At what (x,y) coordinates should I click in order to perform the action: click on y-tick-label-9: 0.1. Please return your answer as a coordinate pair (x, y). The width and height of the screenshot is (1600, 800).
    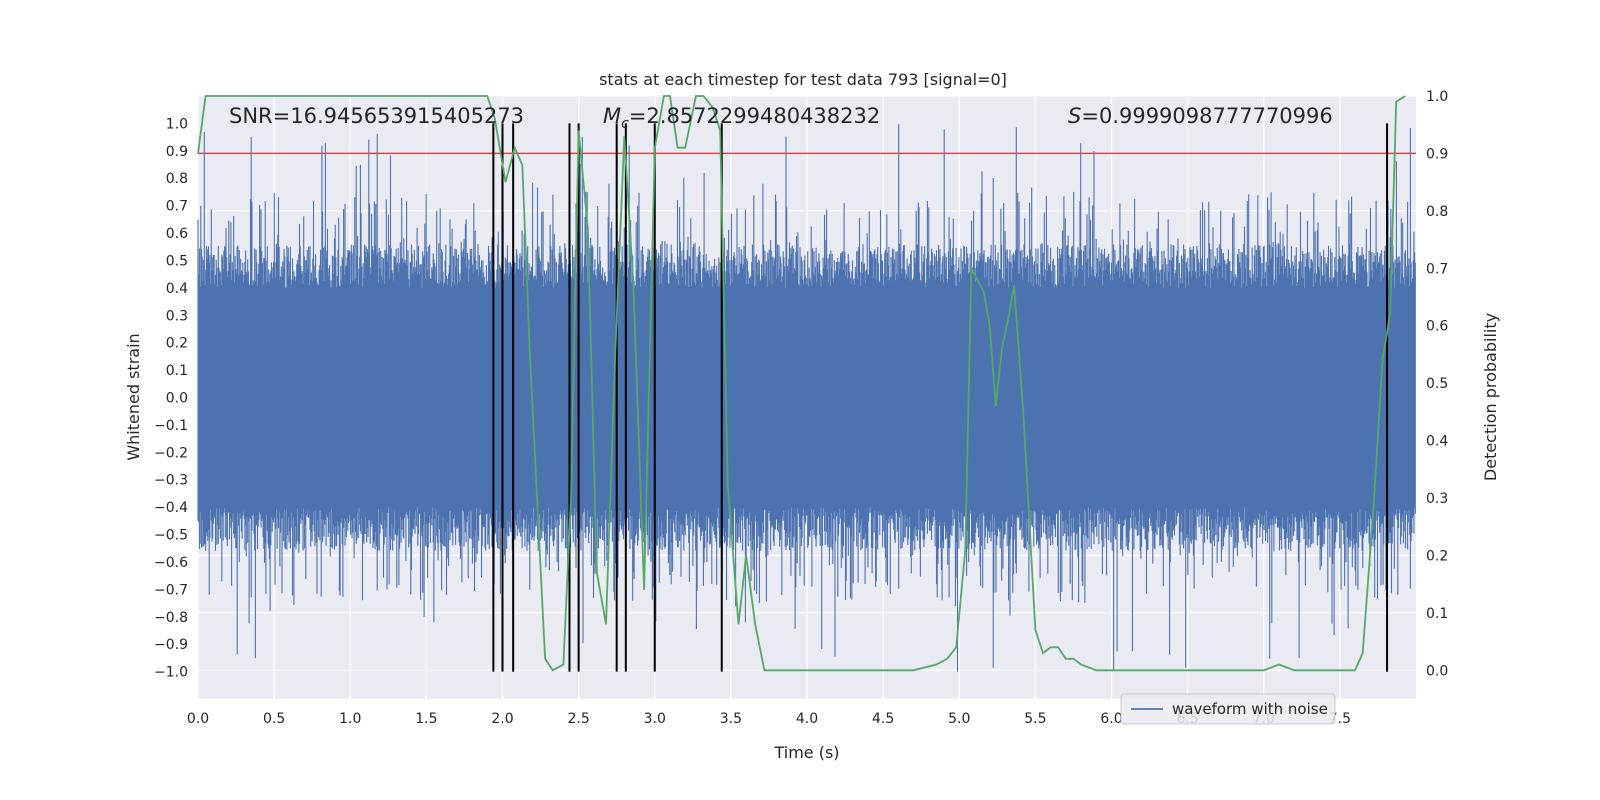
    Looking at the image, I should click on (177, 371).